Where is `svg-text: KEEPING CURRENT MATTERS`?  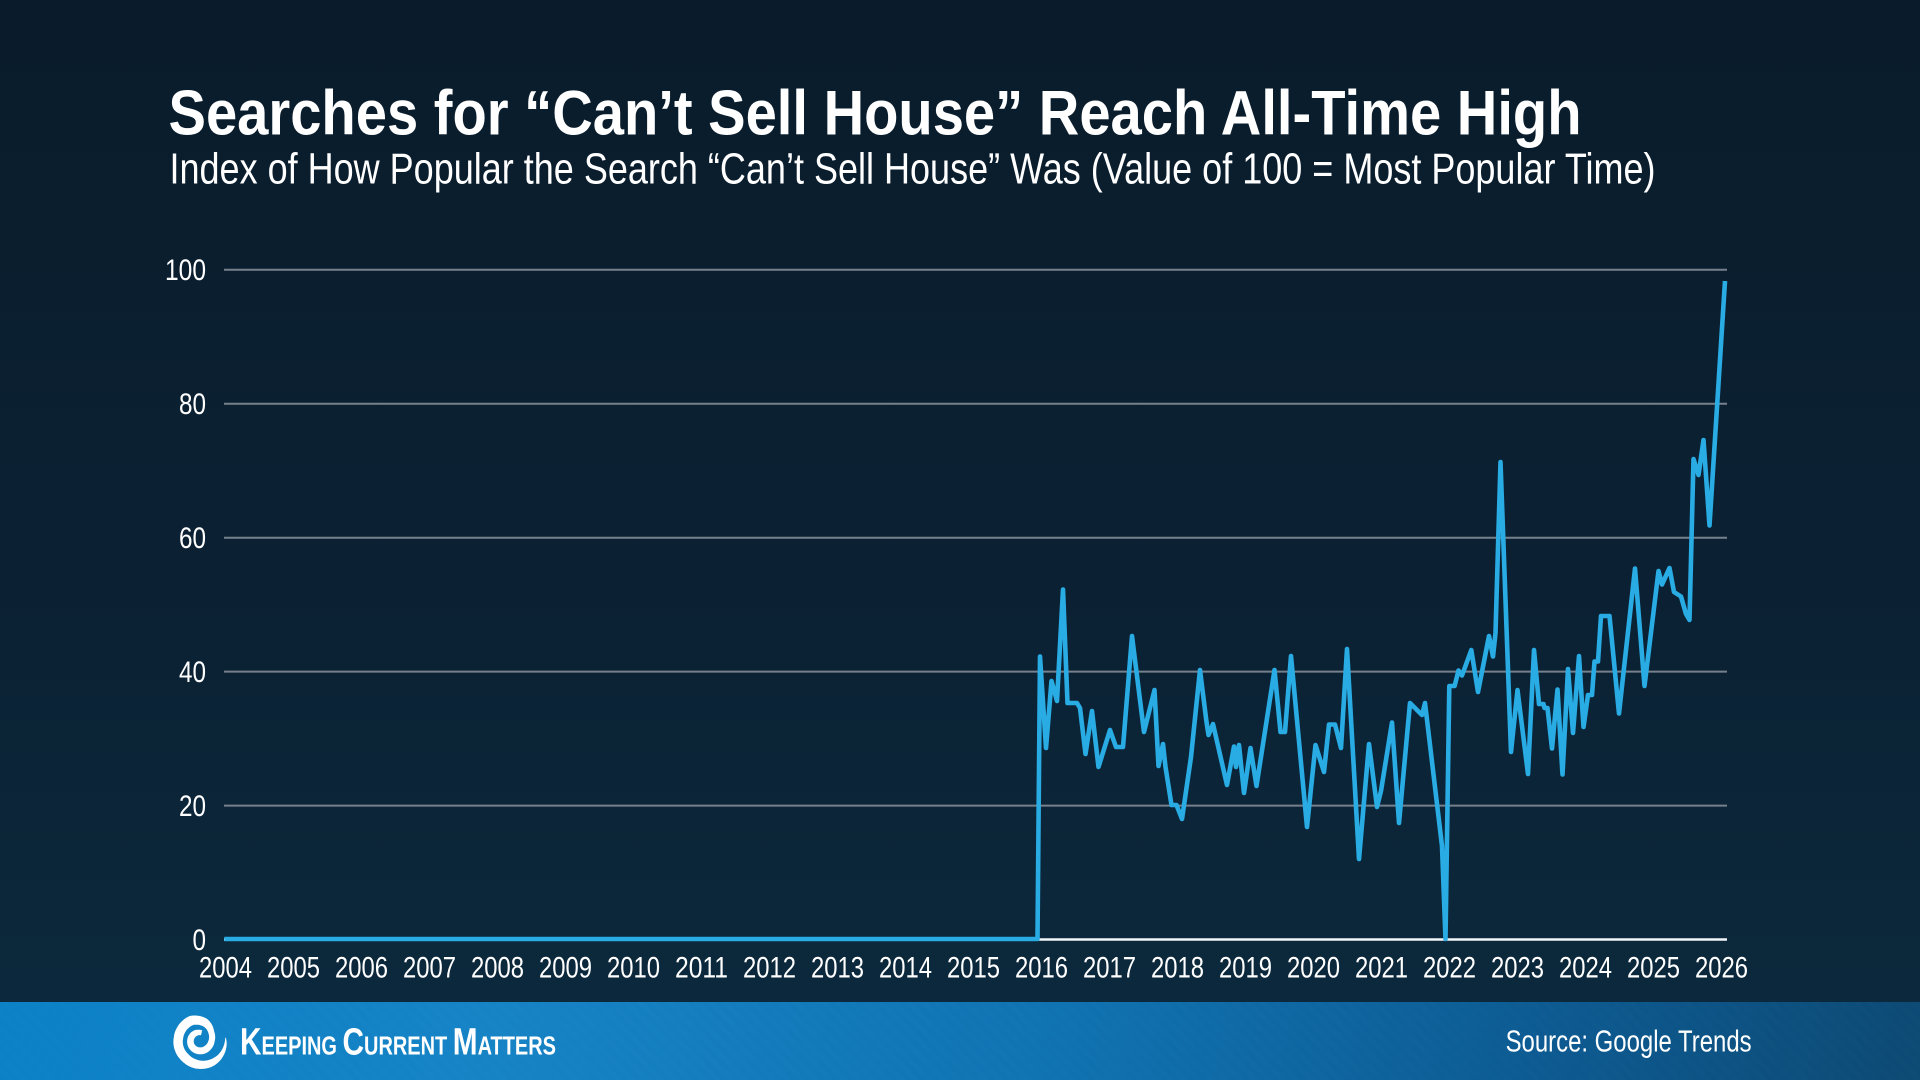 svg-text: KEEPING CURRENT MATTERS is located at coordinates (398, 1043).